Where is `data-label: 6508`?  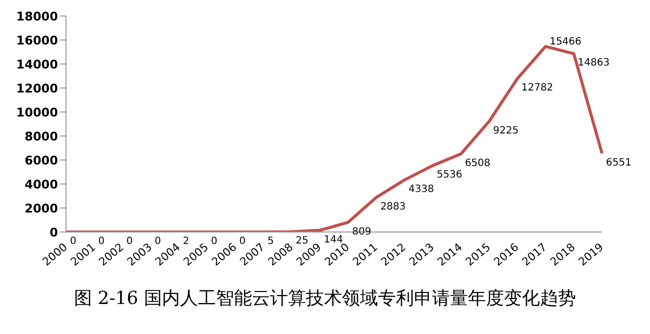 data-label: 6508 is located at coordinates (477, 163).